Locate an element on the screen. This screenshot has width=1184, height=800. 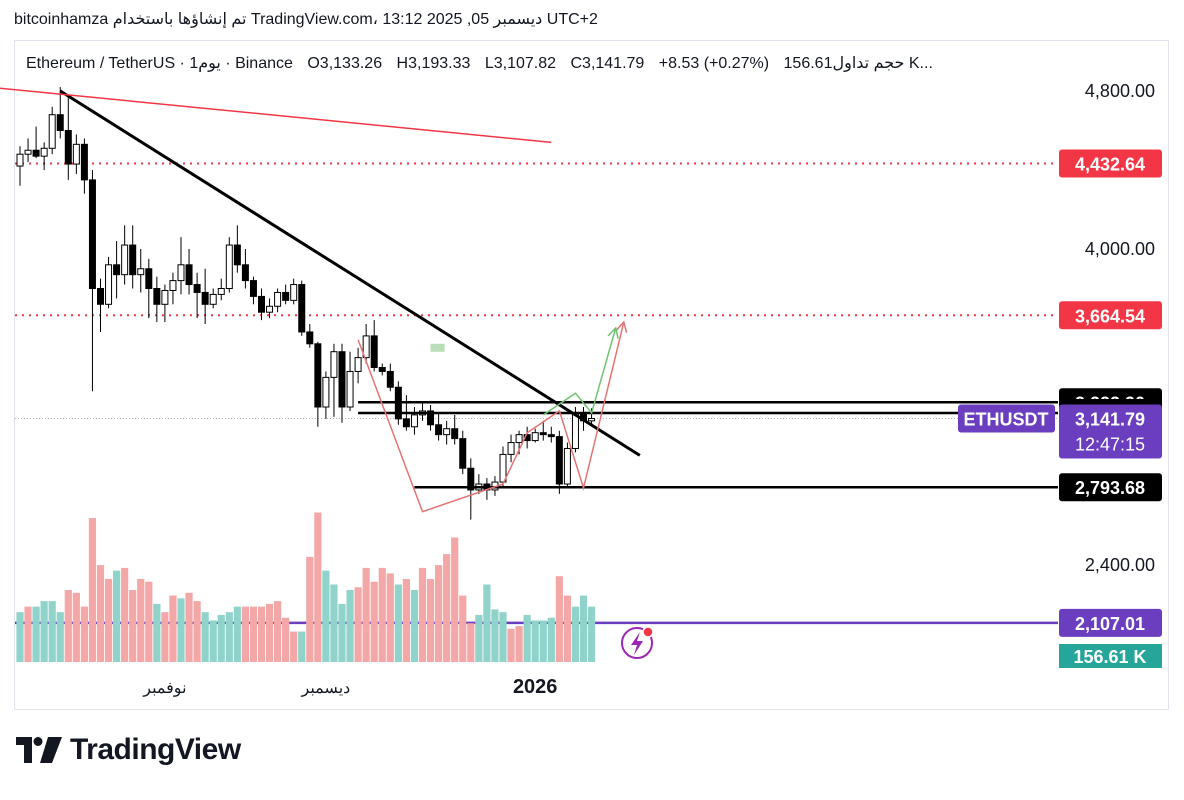
resistance-red-1-label: 4,432.64 is located at coordinates (1110, 165).